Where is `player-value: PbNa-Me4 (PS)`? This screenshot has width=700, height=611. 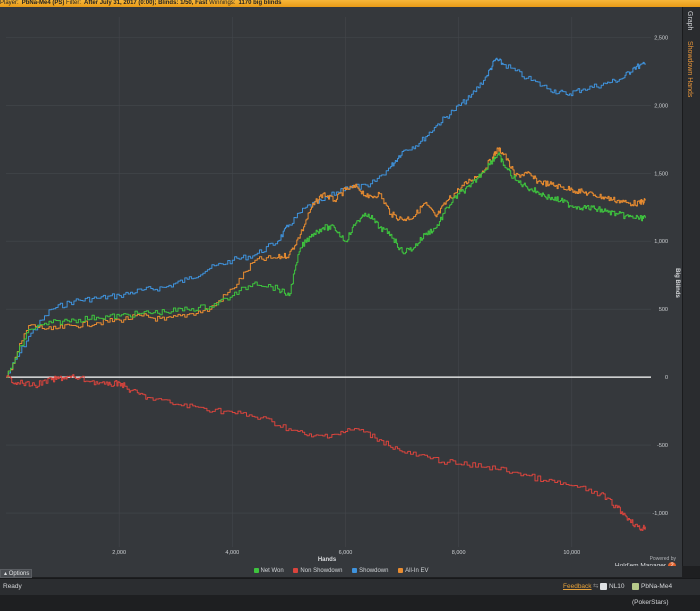 player-value: PbNa-Me4 (PS) is located at coordinates (43, 3).